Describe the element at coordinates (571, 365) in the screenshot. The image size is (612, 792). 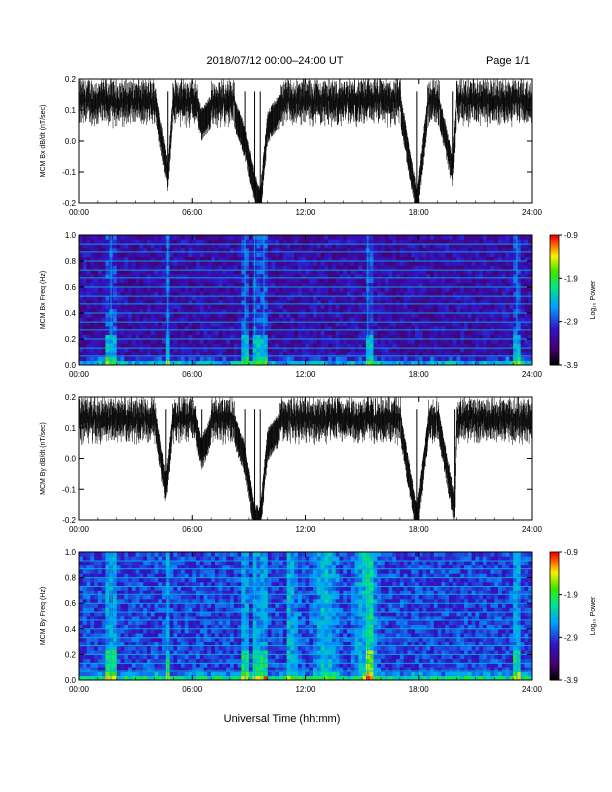
I see `colorbar-tick-label: -3.9` at that location.